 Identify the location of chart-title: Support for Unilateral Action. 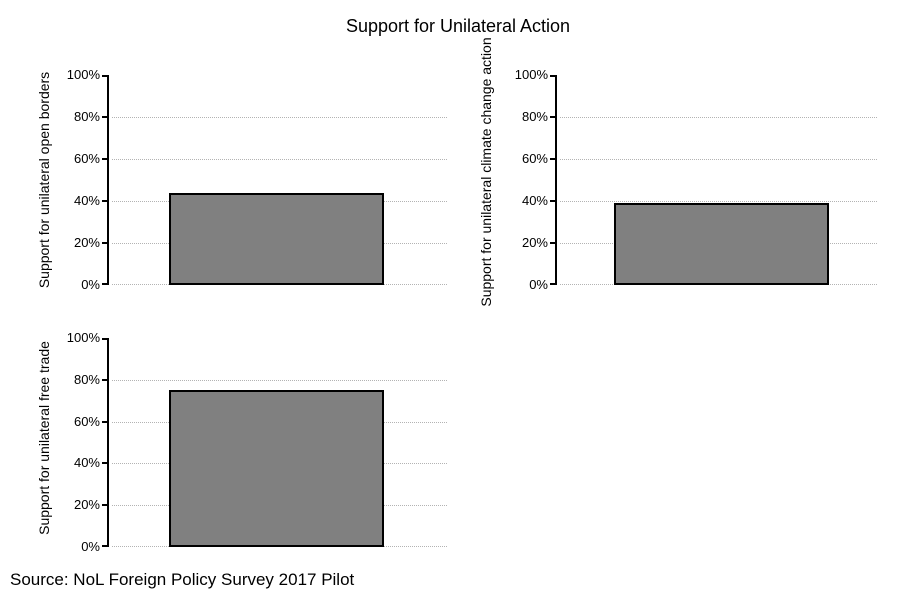
(458, 26).